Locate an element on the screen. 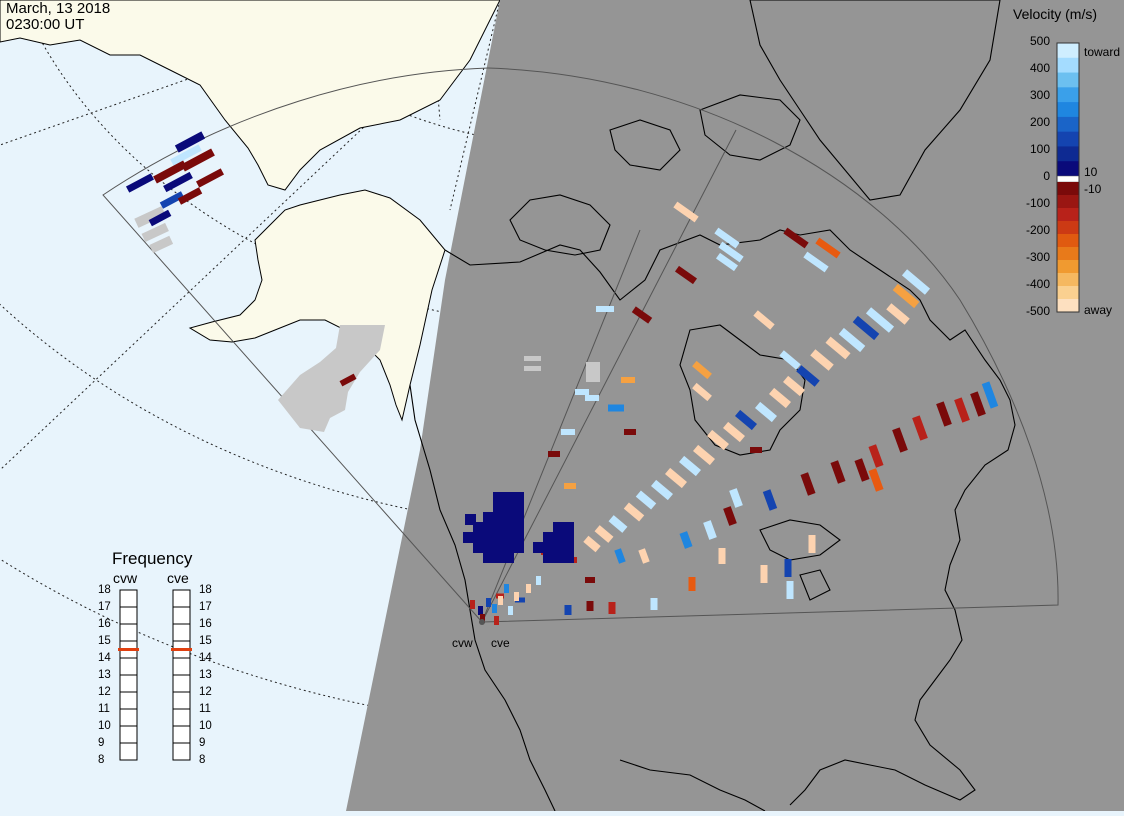  threshold-negative: -10 is located at coordinates (1093, 189).